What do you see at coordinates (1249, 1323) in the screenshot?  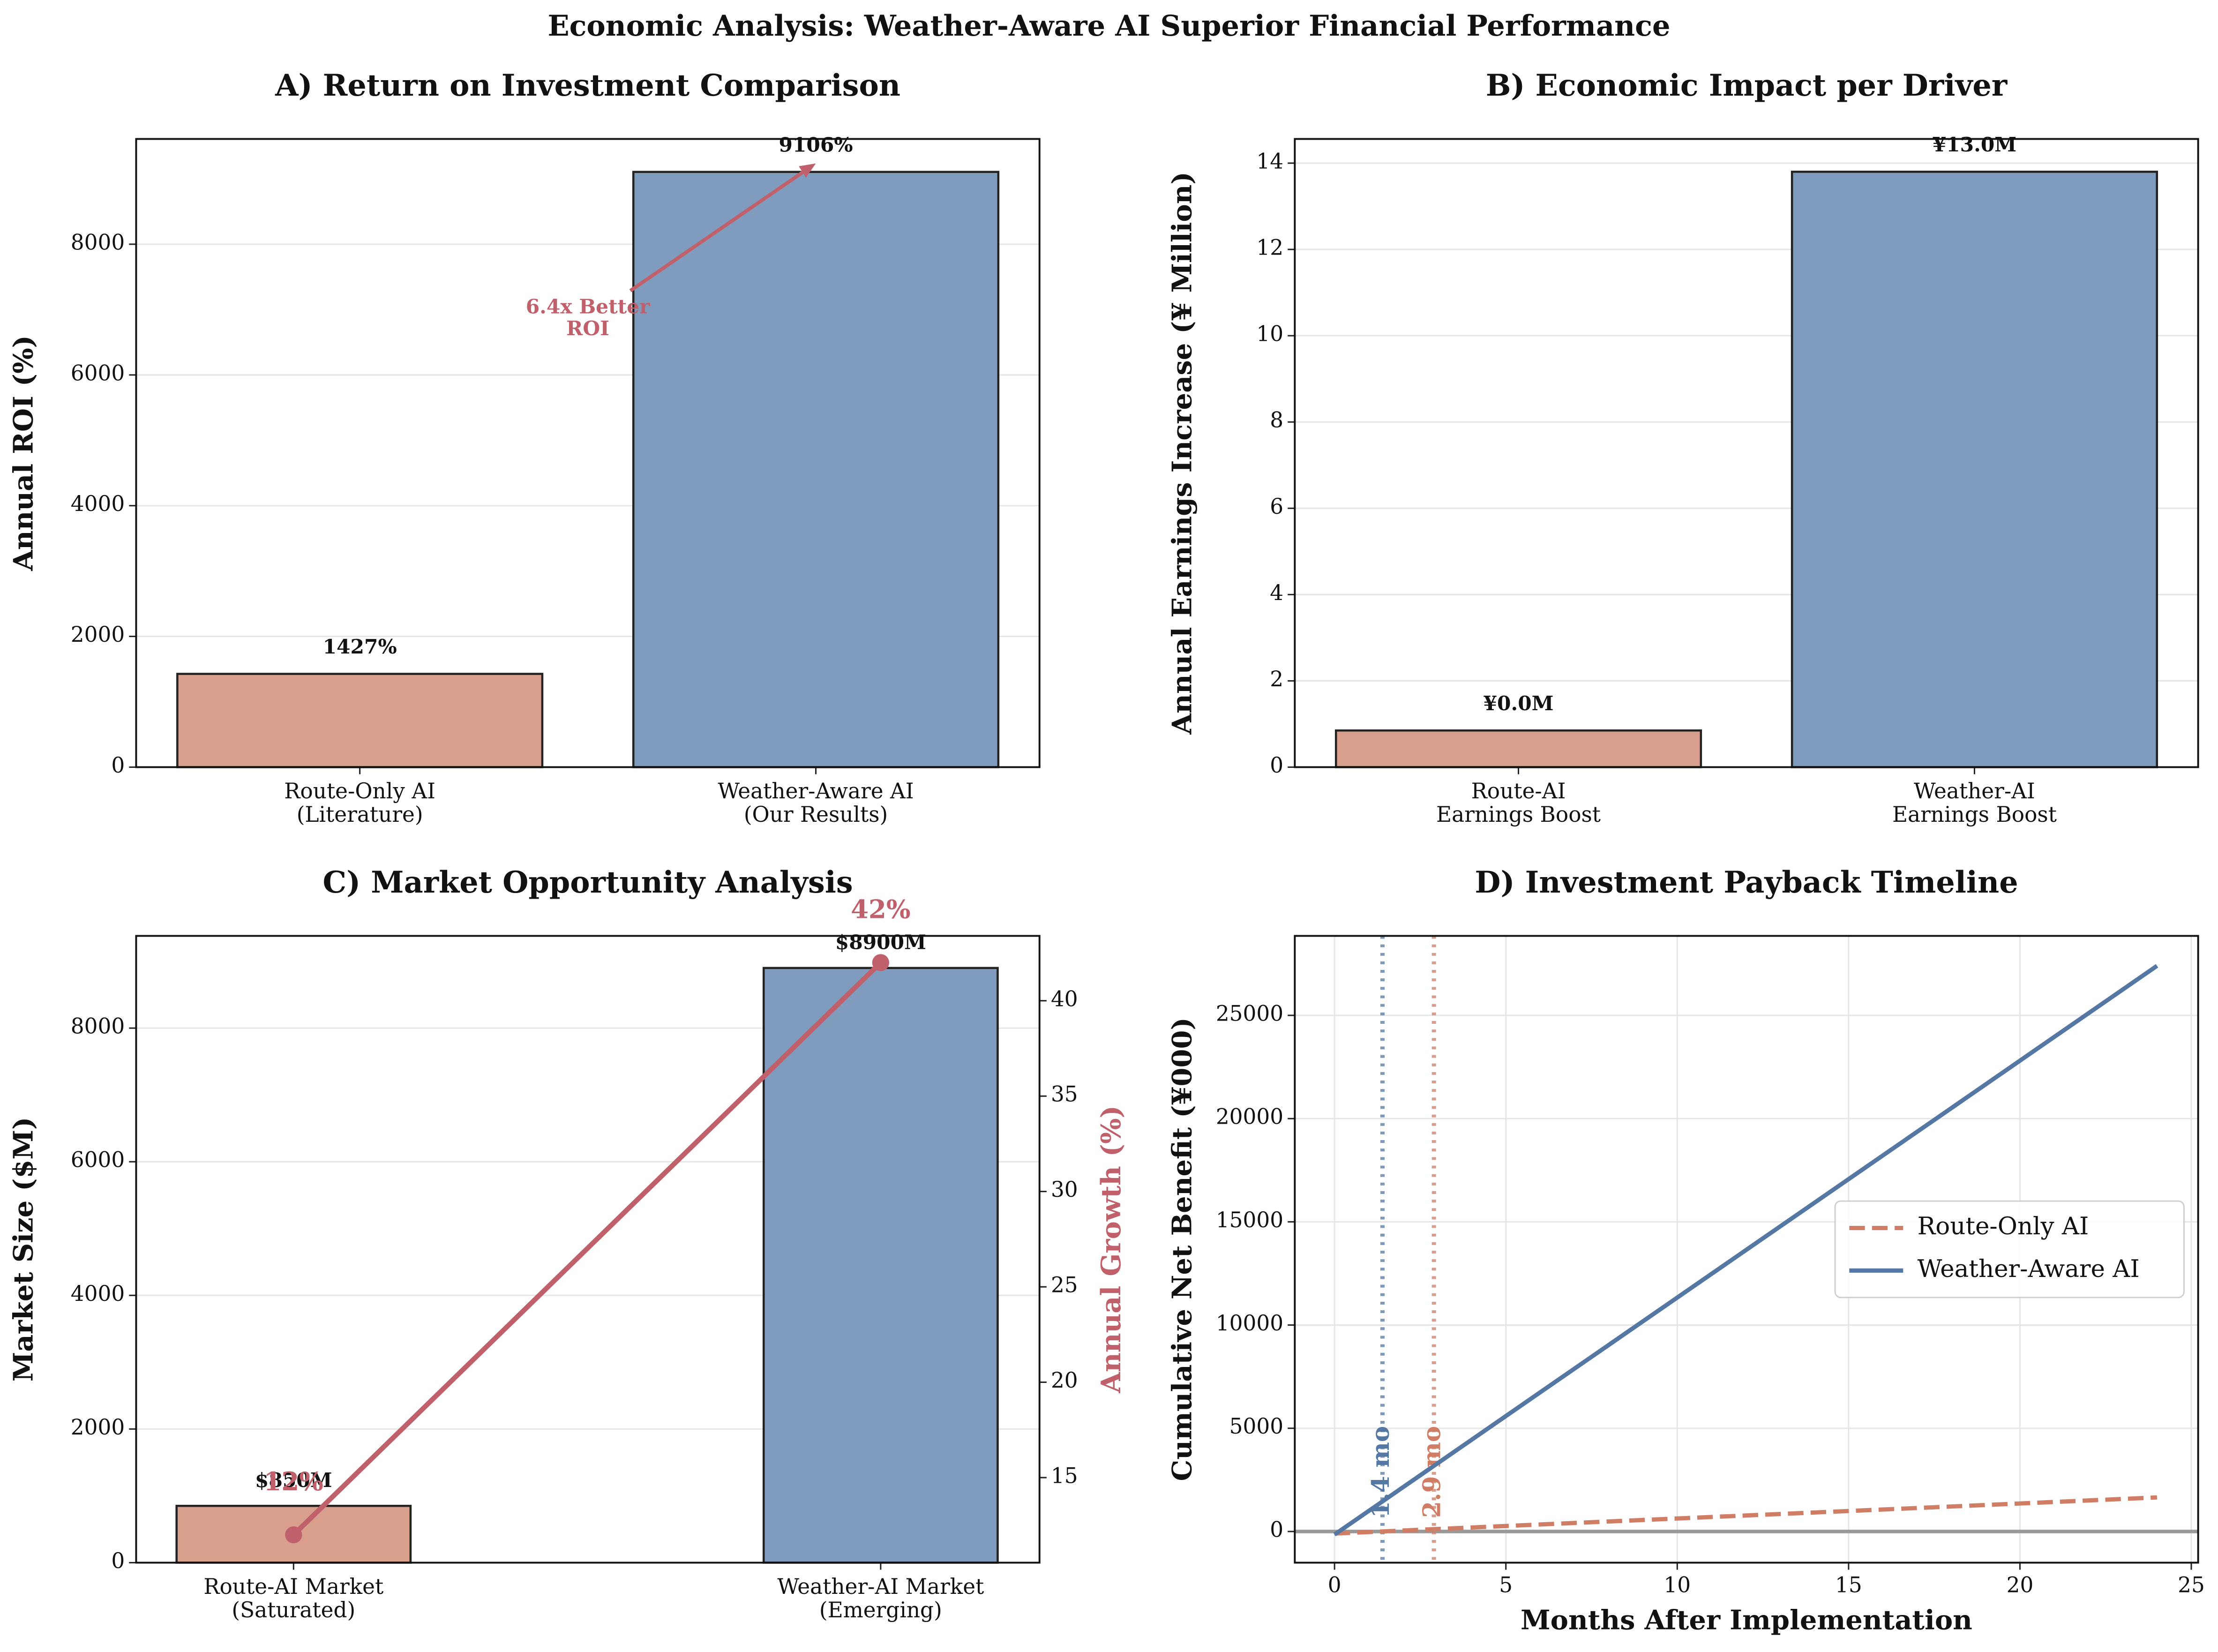 I see `y-tick-label: 10000` at bounding box center [1249, 1323].